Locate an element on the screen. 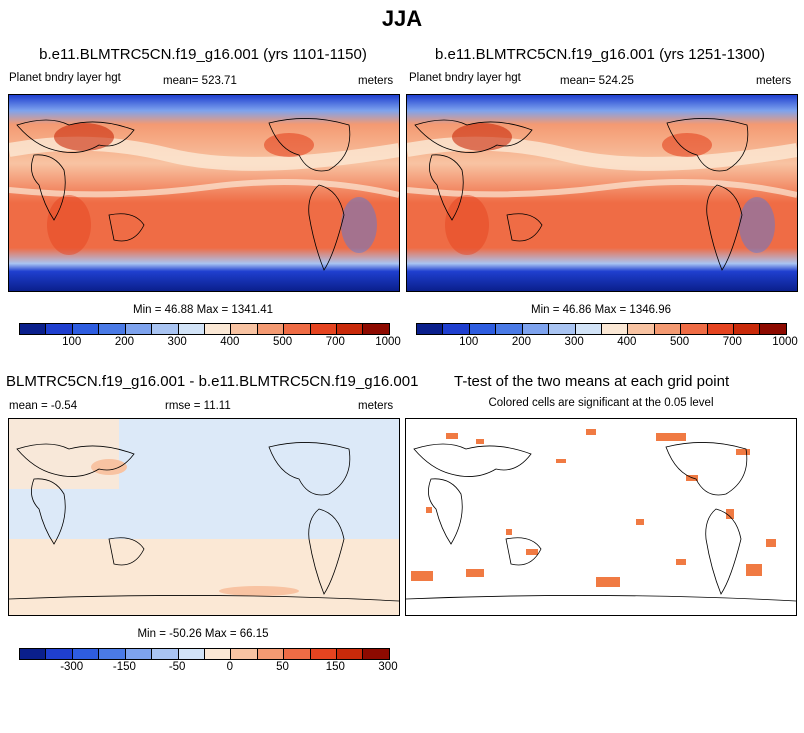 The image size is (804, 733). panel2-variable: Planet bndry layer hgt is located at coordinates (465, 78).